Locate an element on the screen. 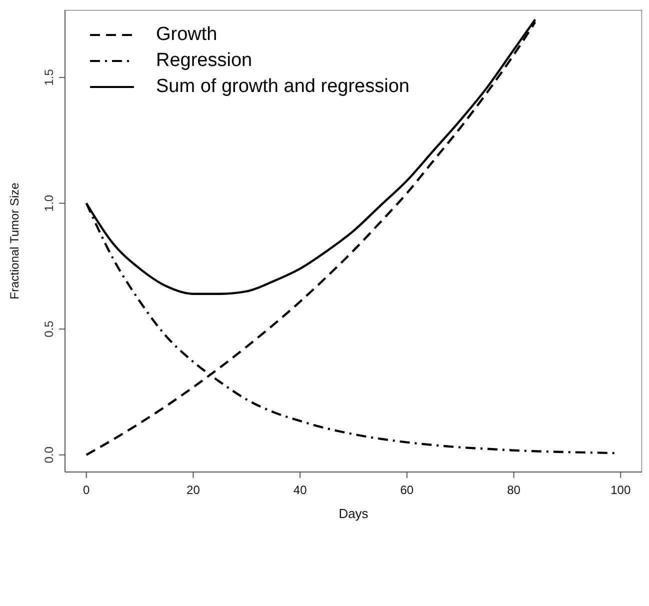 The image size is (649, 606). x-tick-label: 20 is located at coordinates (193, 490).